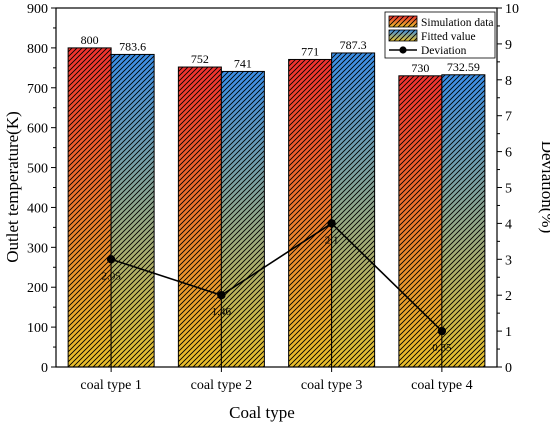  What do you see at coordinates (353, 45) in the screenshot?
I see `bar-fitted-label-3: 787.3` at bounding box center [353, 45].